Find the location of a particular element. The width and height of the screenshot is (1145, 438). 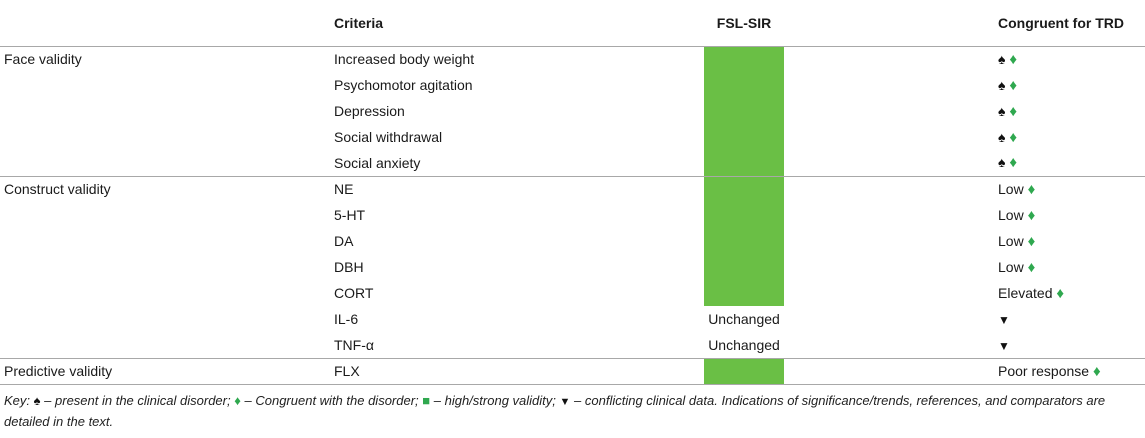

table-row: Predictive validity FLX Poor response ♦ is located at coordinates (572, 371).